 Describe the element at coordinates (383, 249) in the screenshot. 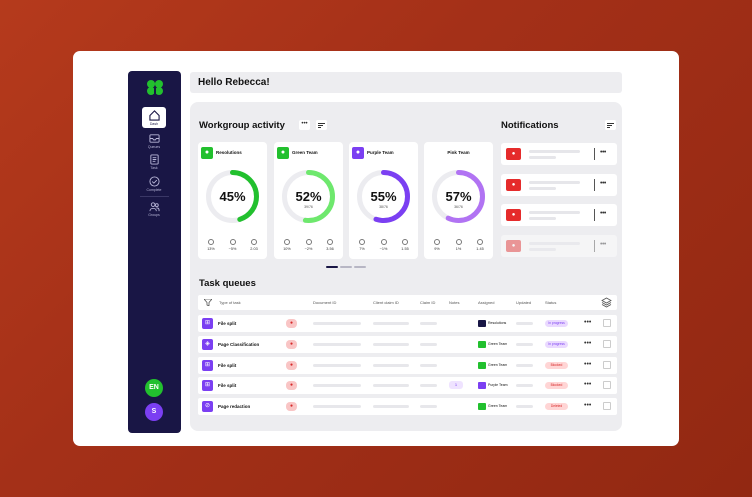

I see `stat-value: ~1%` at that location.